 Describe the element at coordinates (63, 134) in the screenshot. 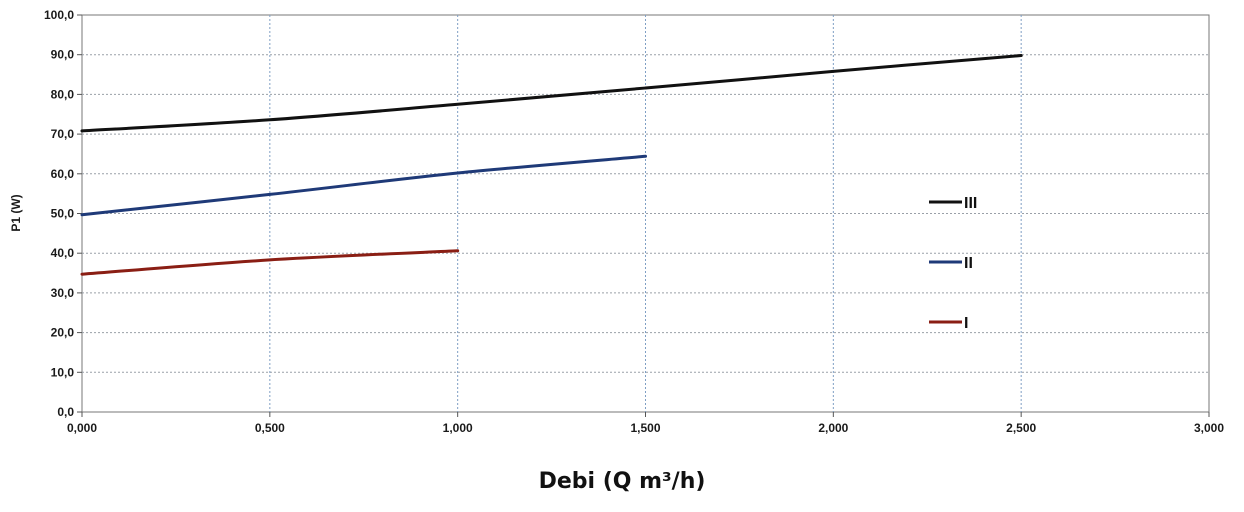

I see `y-tick-label: 70,0` at that location.